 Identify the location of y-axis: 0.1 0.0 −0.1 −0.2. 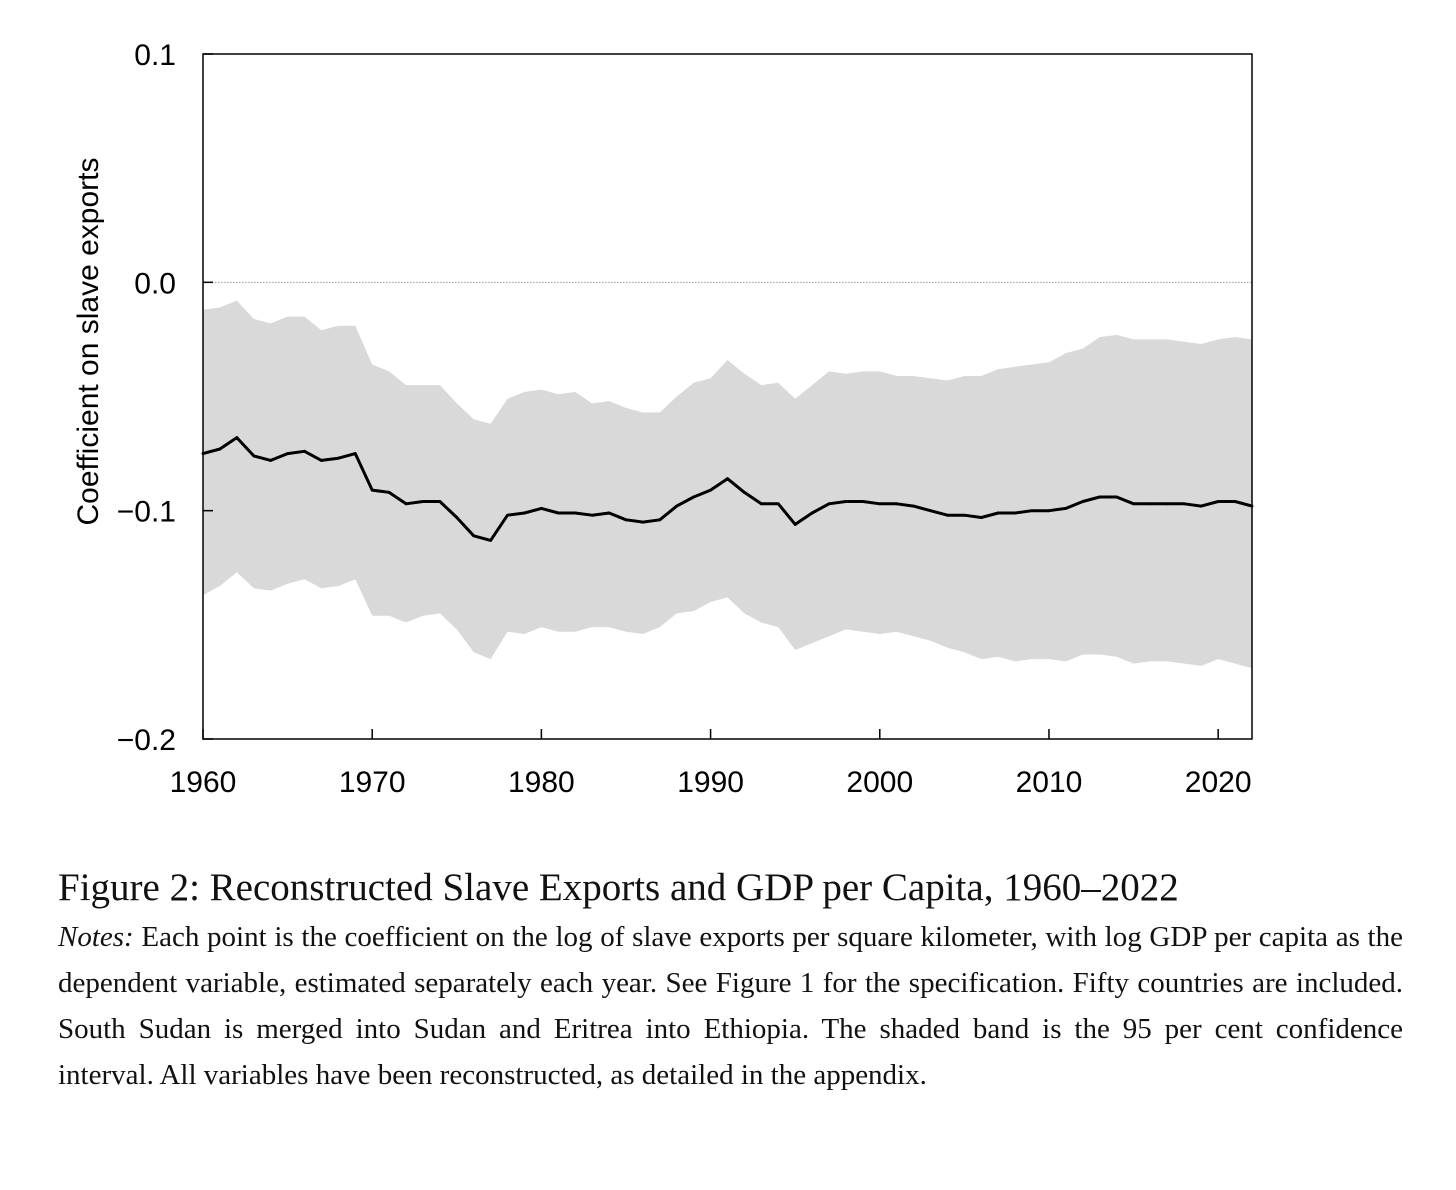
(165, 398).